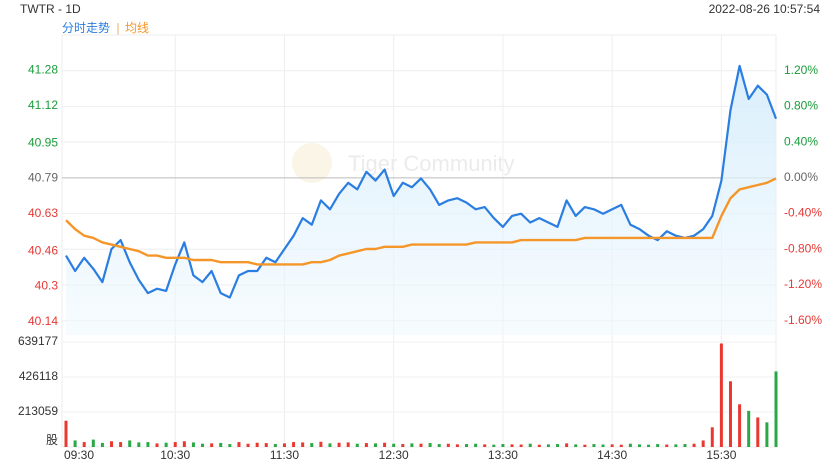 The image size is (839, 469). Describe the element at coordinates (803, 320) in the screenshot. I see `y2-tick-label: -1.60%` at that location.